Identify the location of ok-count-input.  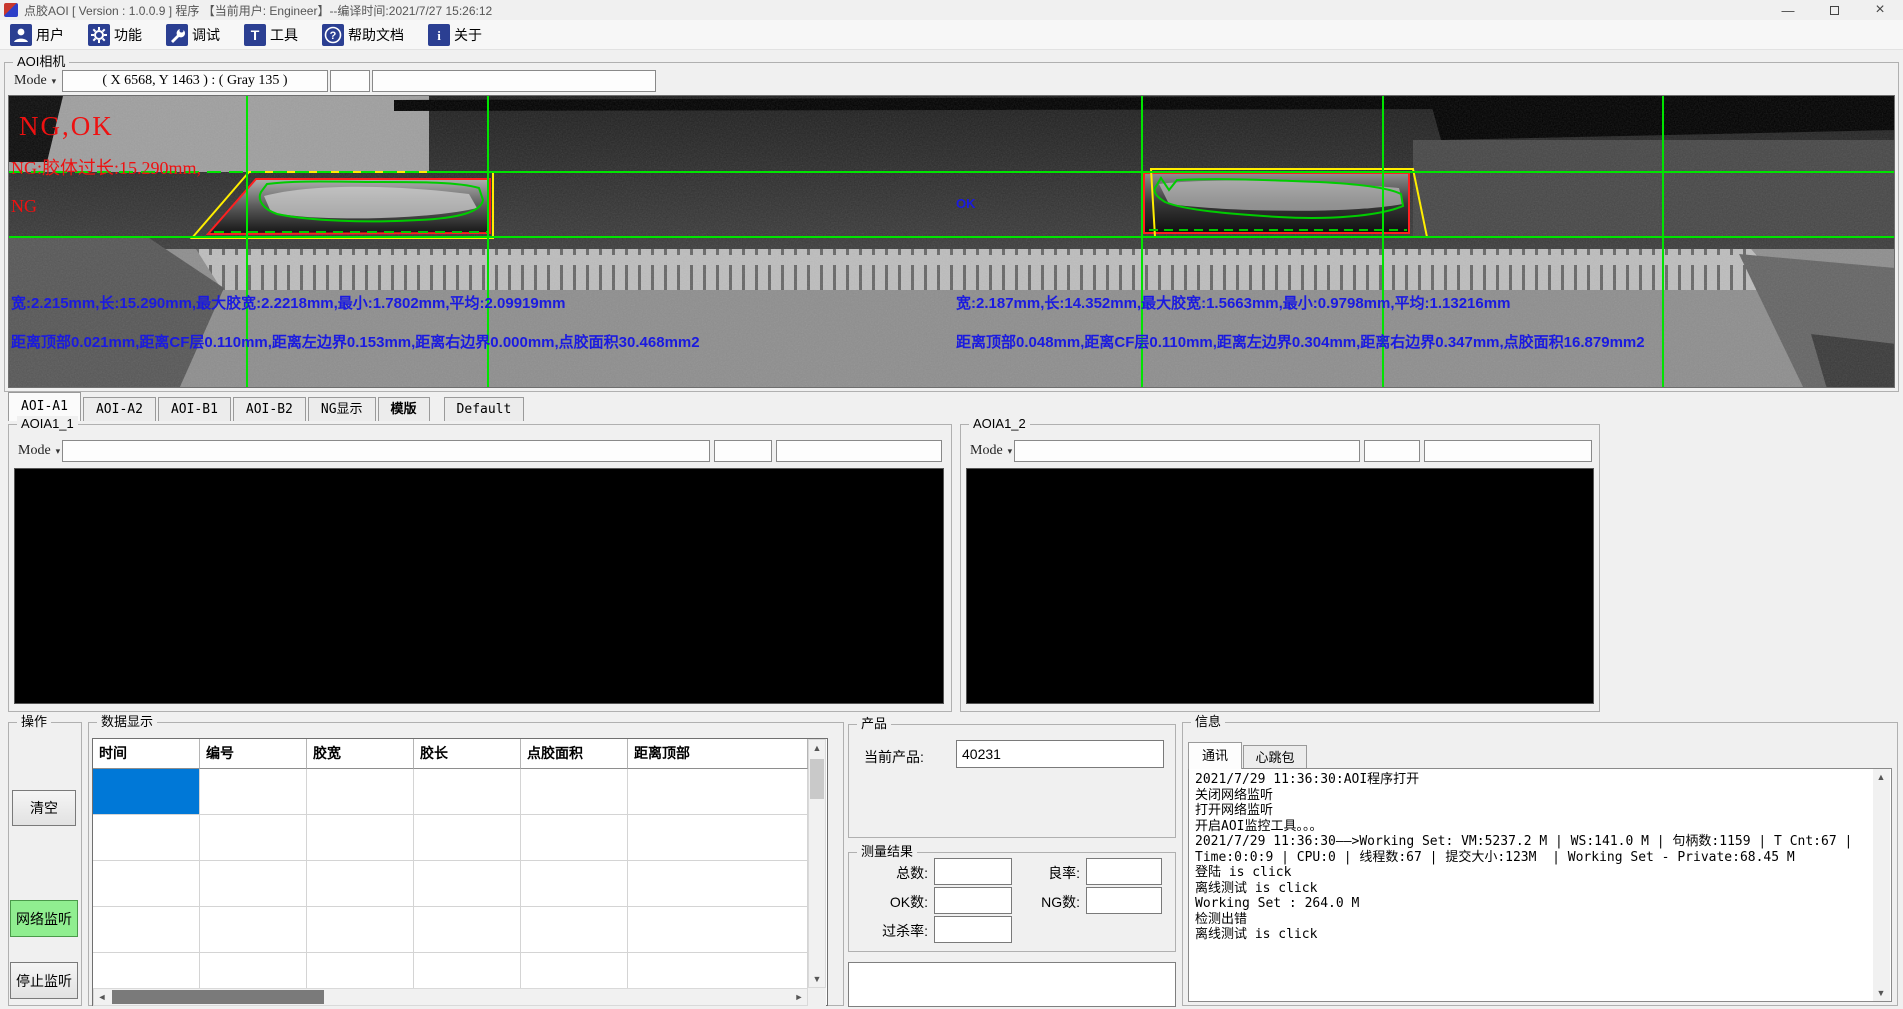
(973, 900).